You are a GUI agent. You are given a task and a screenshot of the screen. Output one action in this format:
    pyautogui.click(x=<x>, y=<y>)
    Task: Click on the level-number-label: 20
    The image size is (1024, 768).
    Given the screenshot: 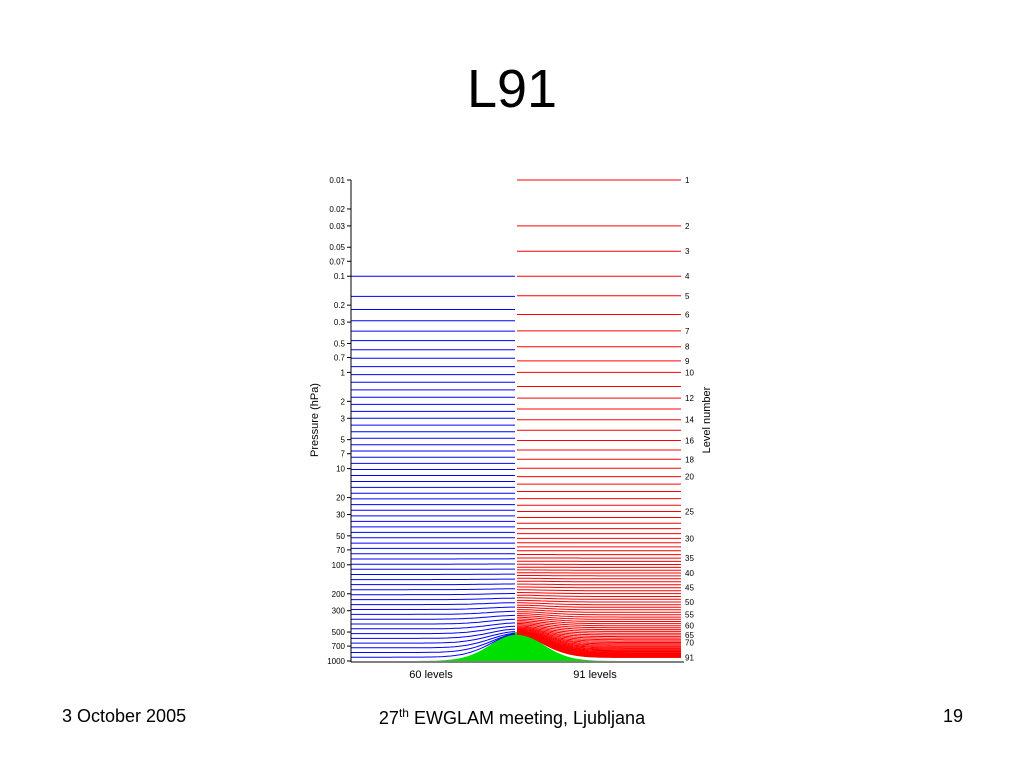 What is the action you would take?
    pyautogui.click(x=689, y=477)
    